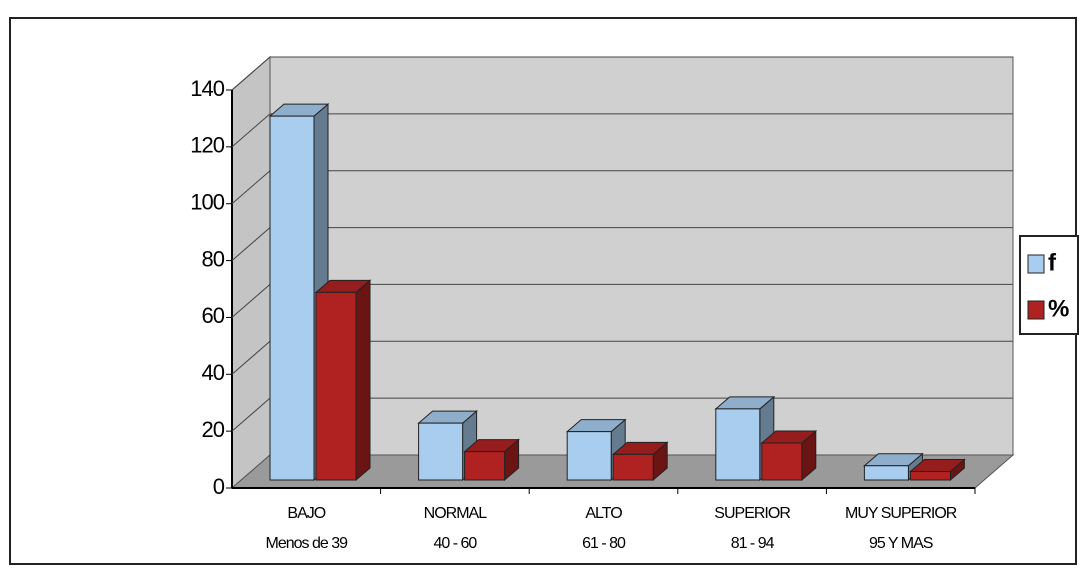 The width and height of the screenshot is (1088, 571). I want to click on side-wall, so click(251, 272).